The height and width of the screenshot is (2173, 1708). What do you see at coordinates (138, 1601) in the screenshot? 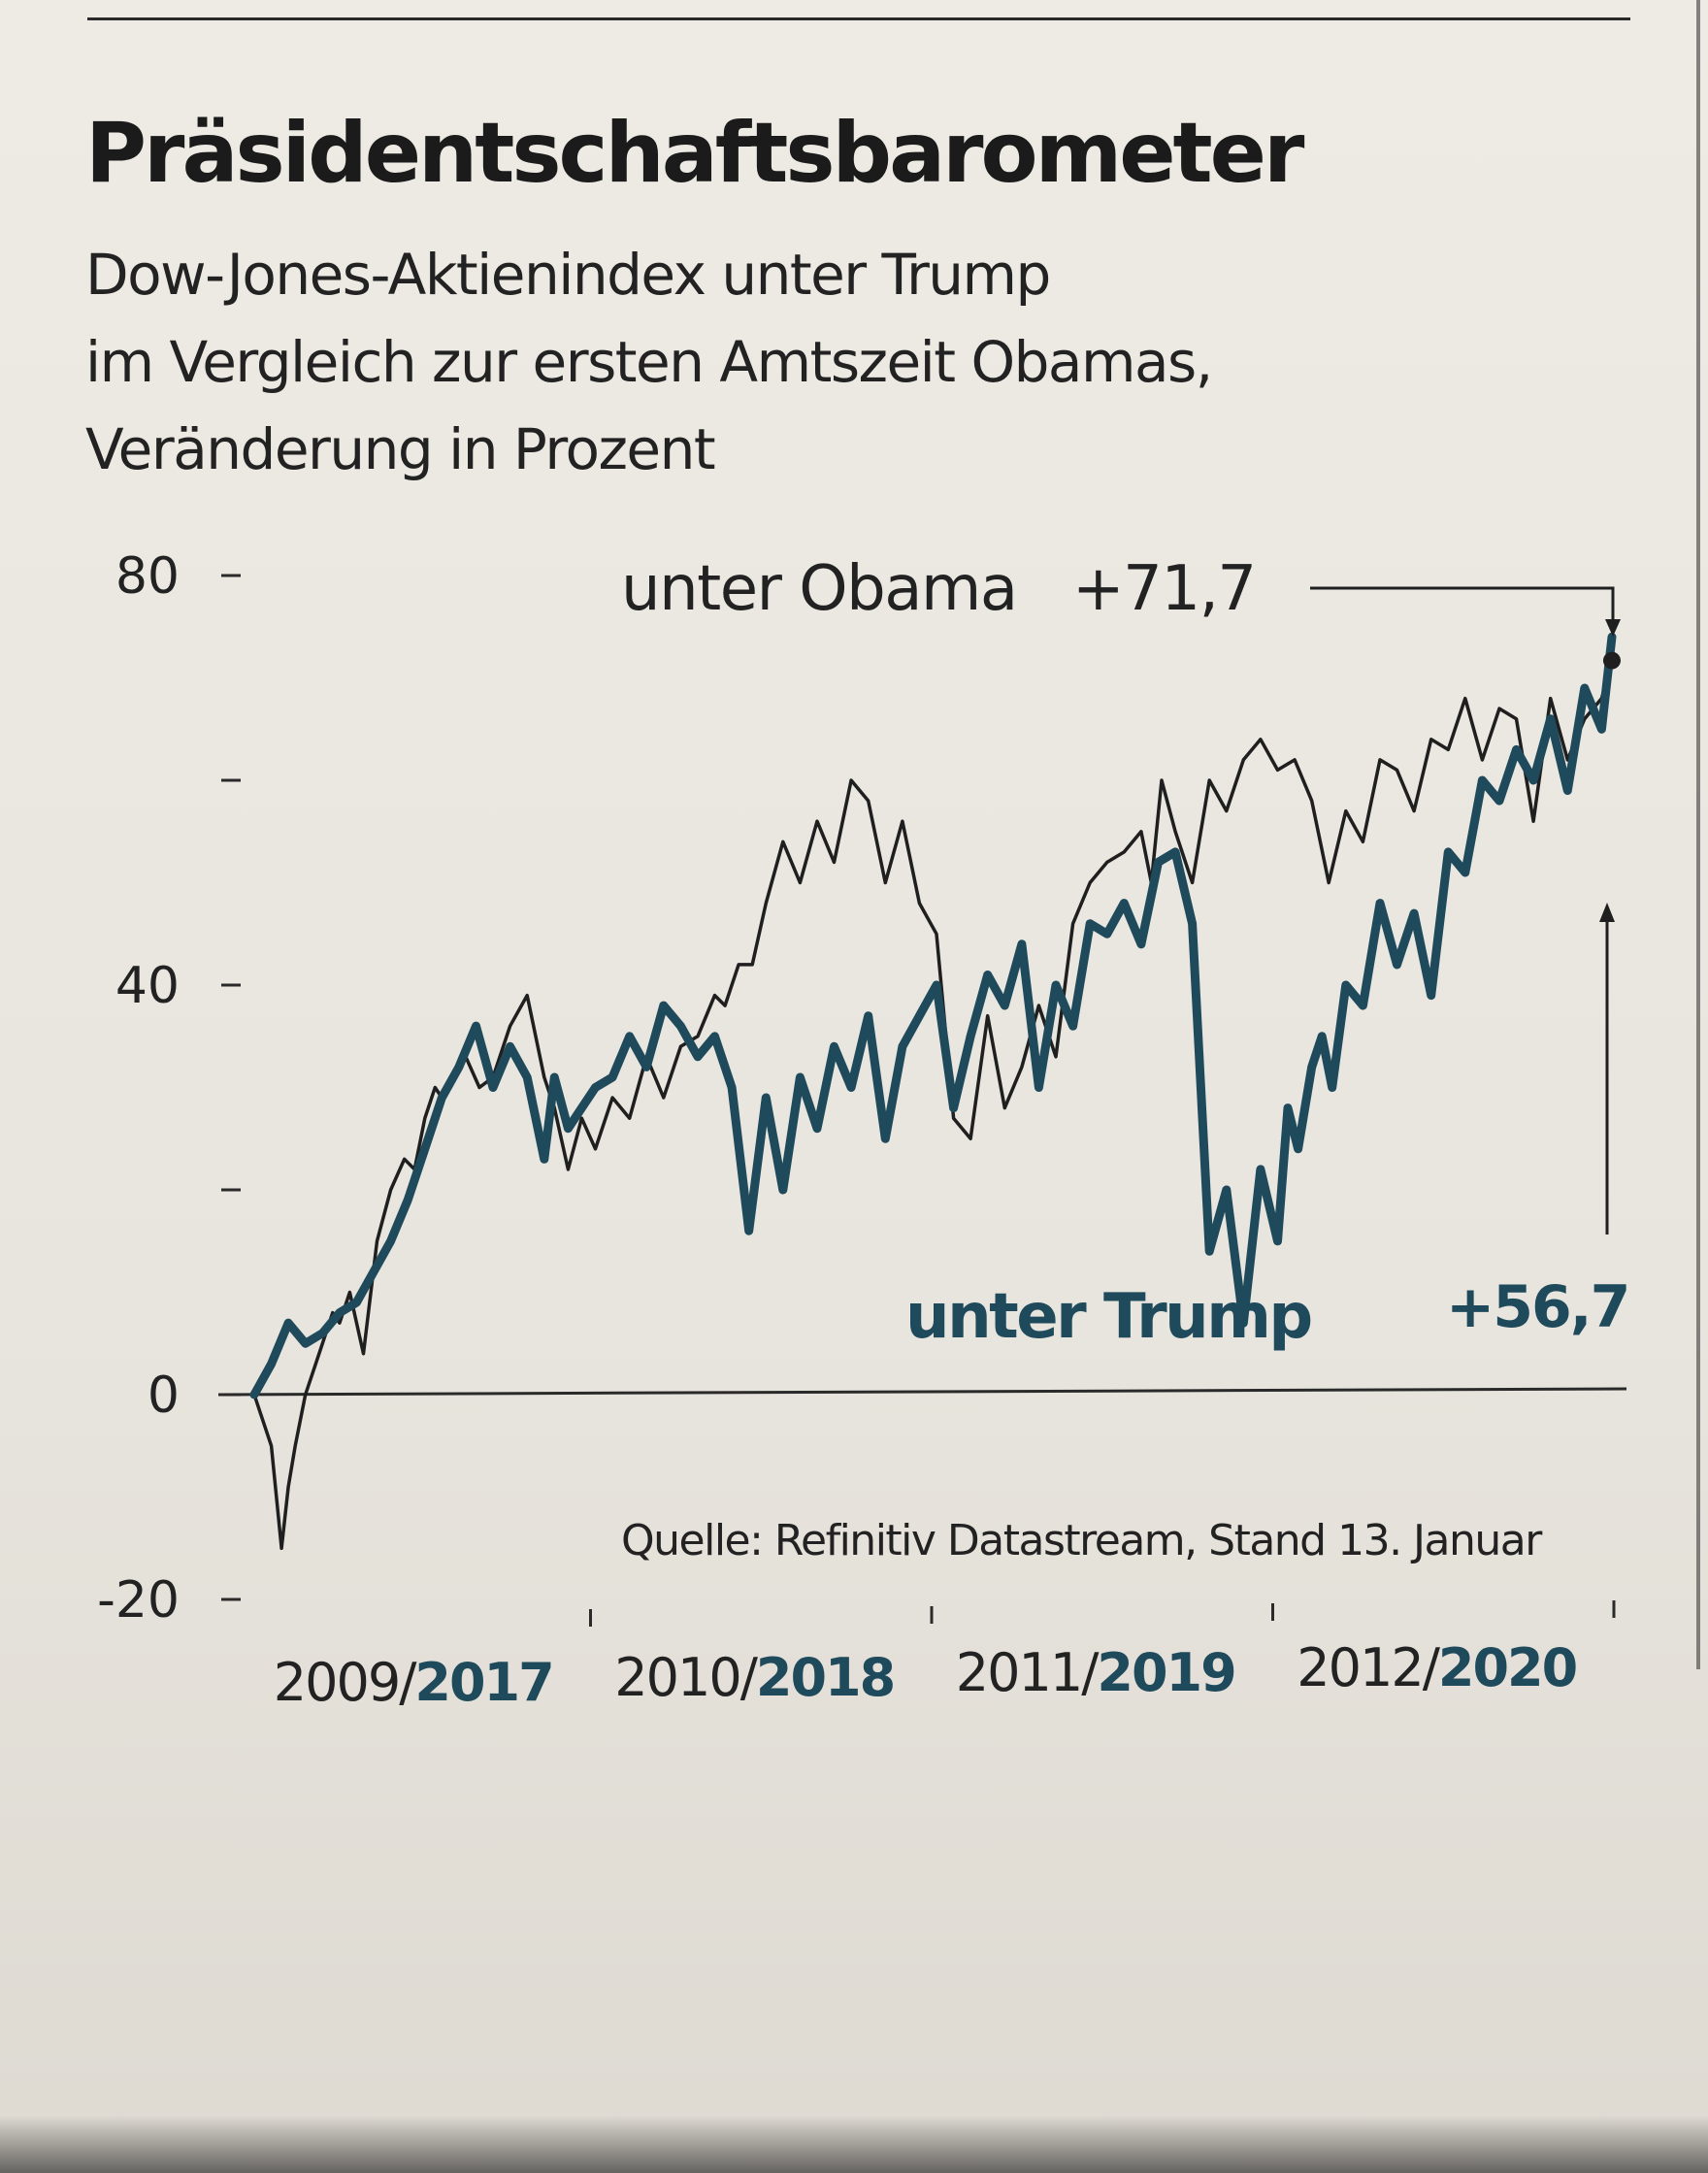
I see `y-tick-label-5: -20` at bounding box center [138, 1601].